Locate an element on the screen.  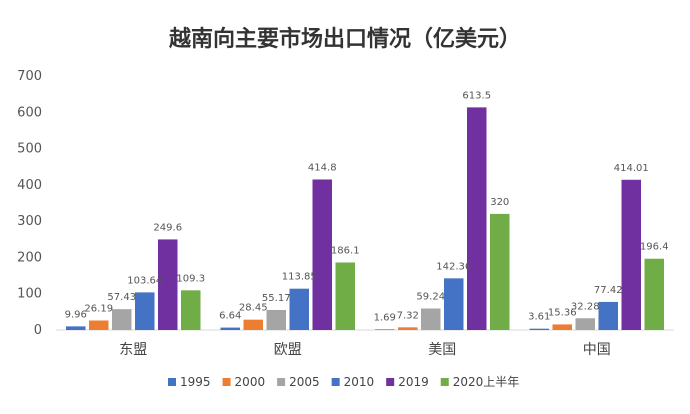
chart-title: 越南向主要市场出口情况（亿美元） is located at coordinates (344, 39).